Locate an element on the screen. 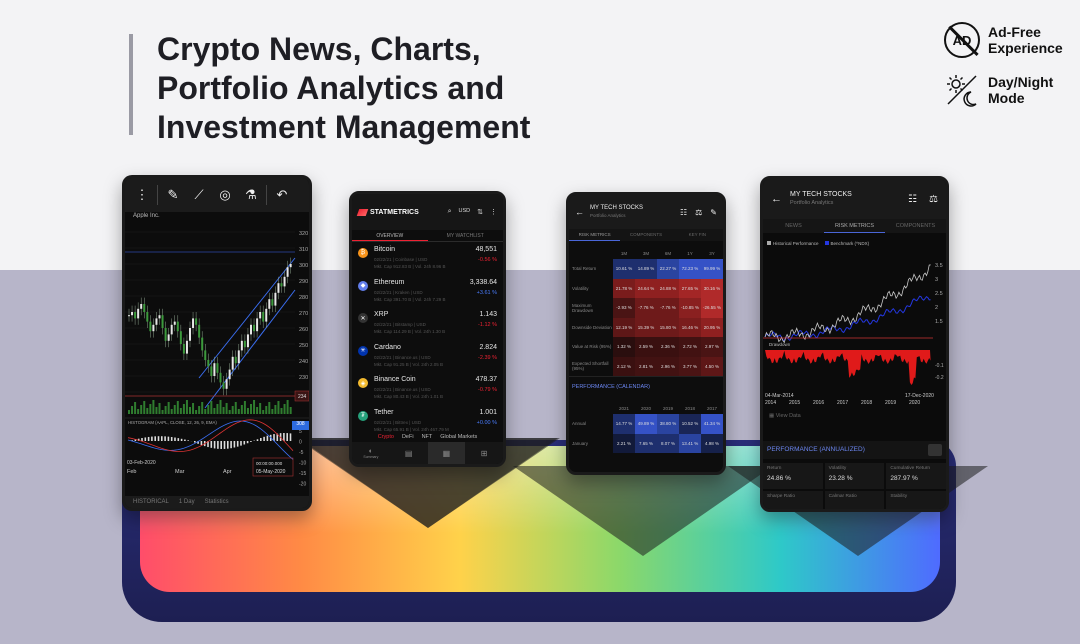 The image size is (1080, 644). coin-name: Bitcoin is located at coordinates (385, 249).